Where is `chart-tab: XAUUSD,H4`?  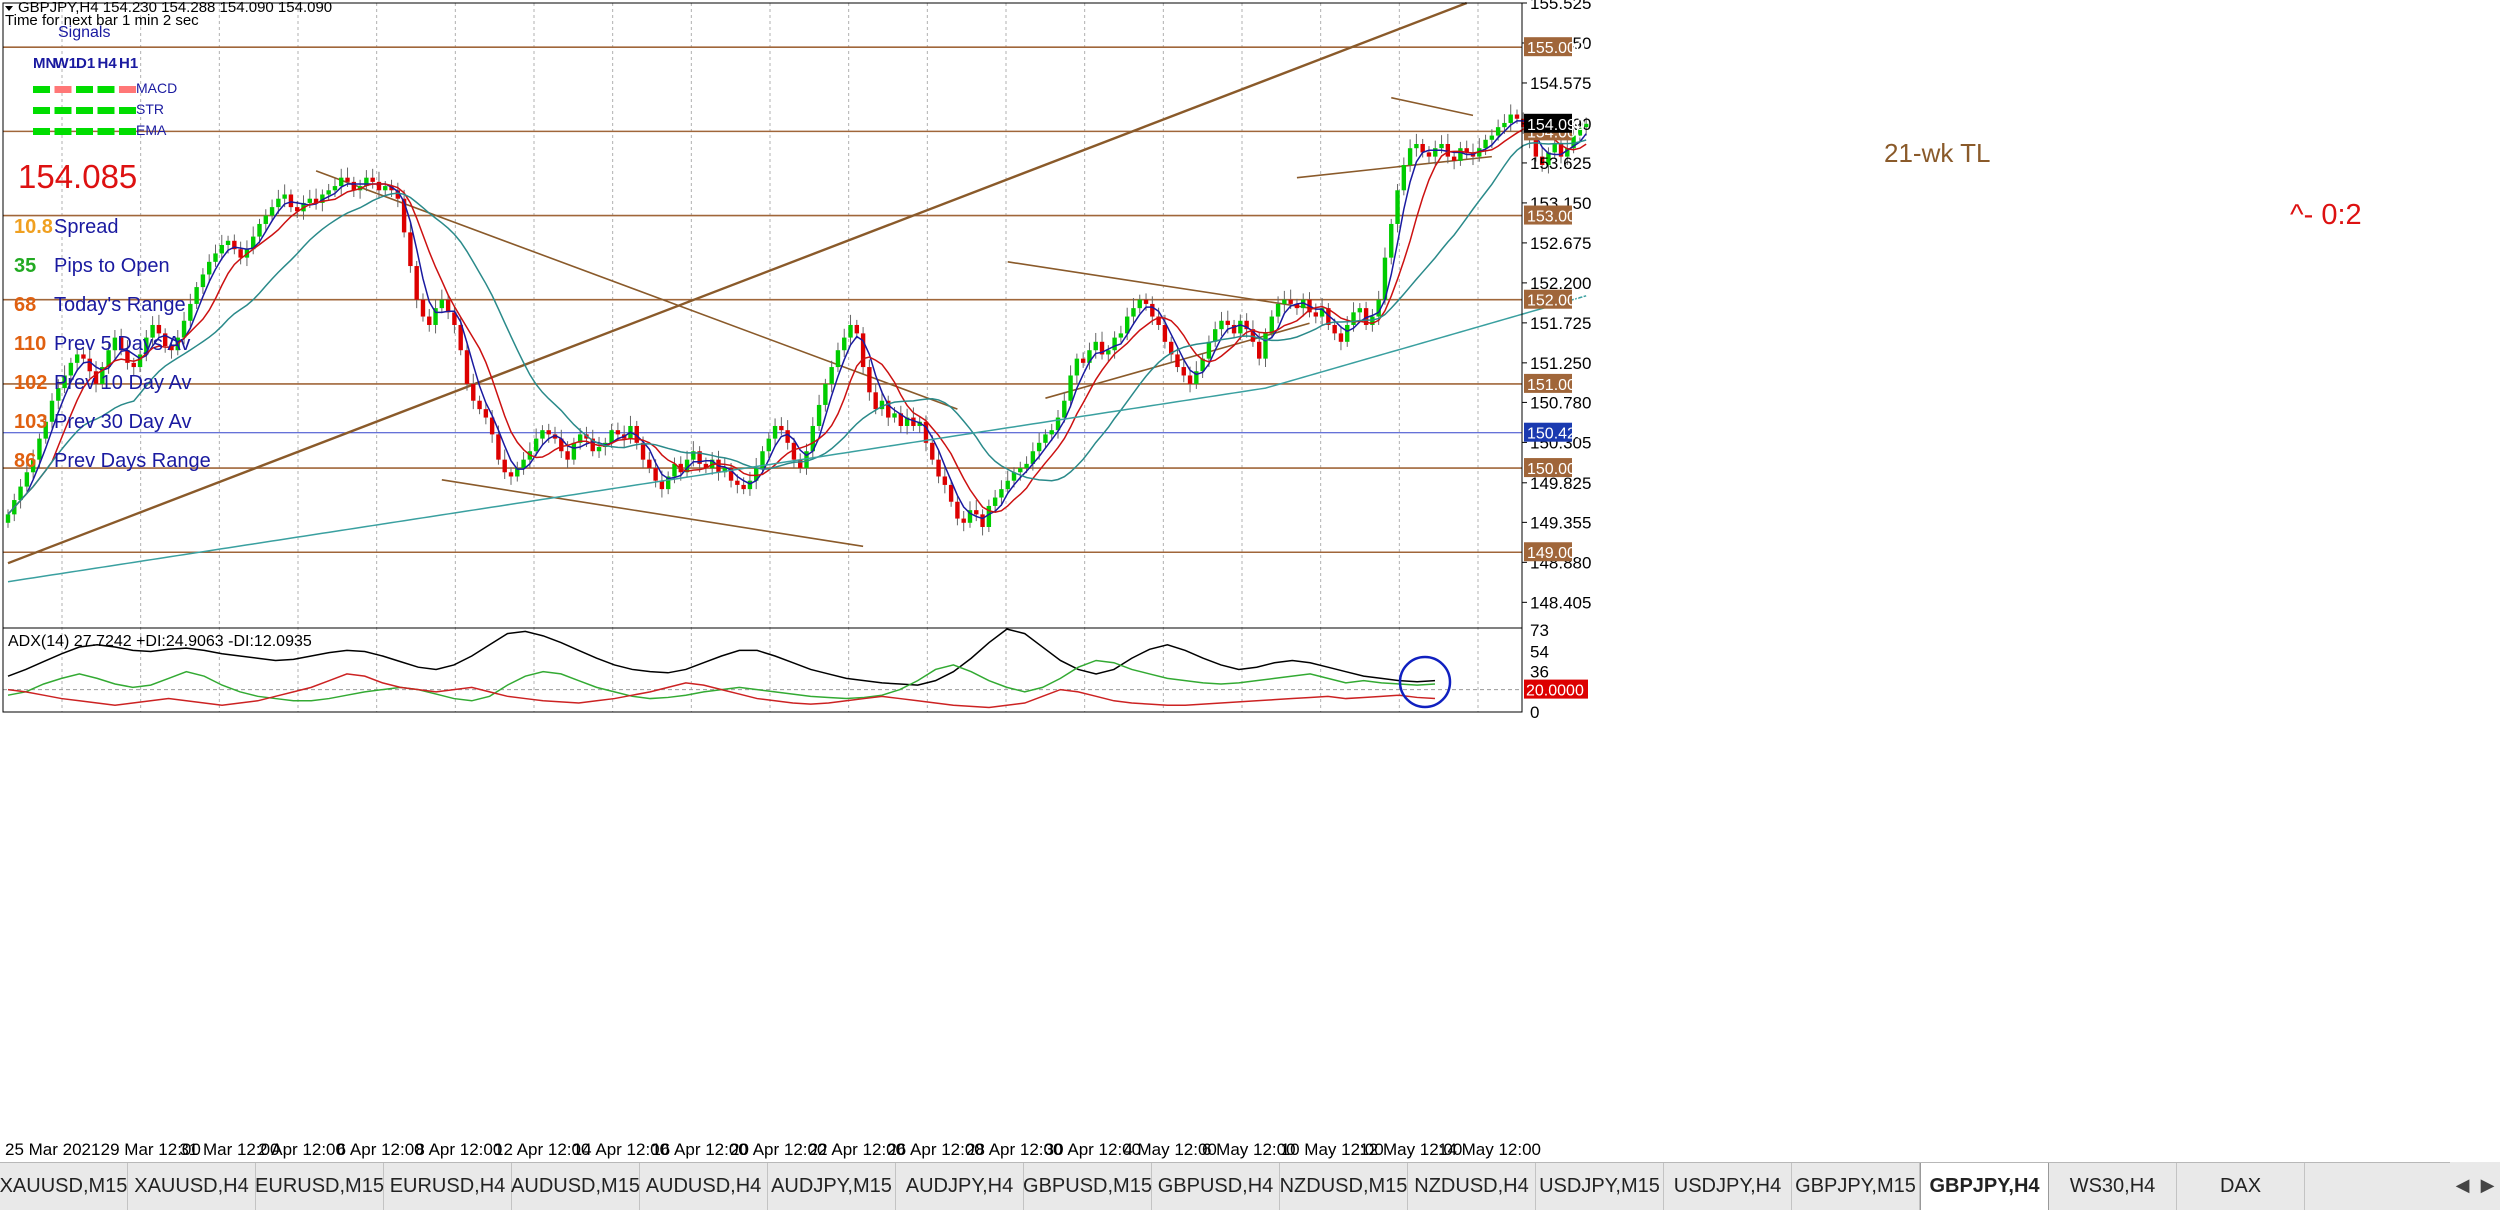
chart-tab: XAUUSD,H4 is located at coordinates (192, 1186).